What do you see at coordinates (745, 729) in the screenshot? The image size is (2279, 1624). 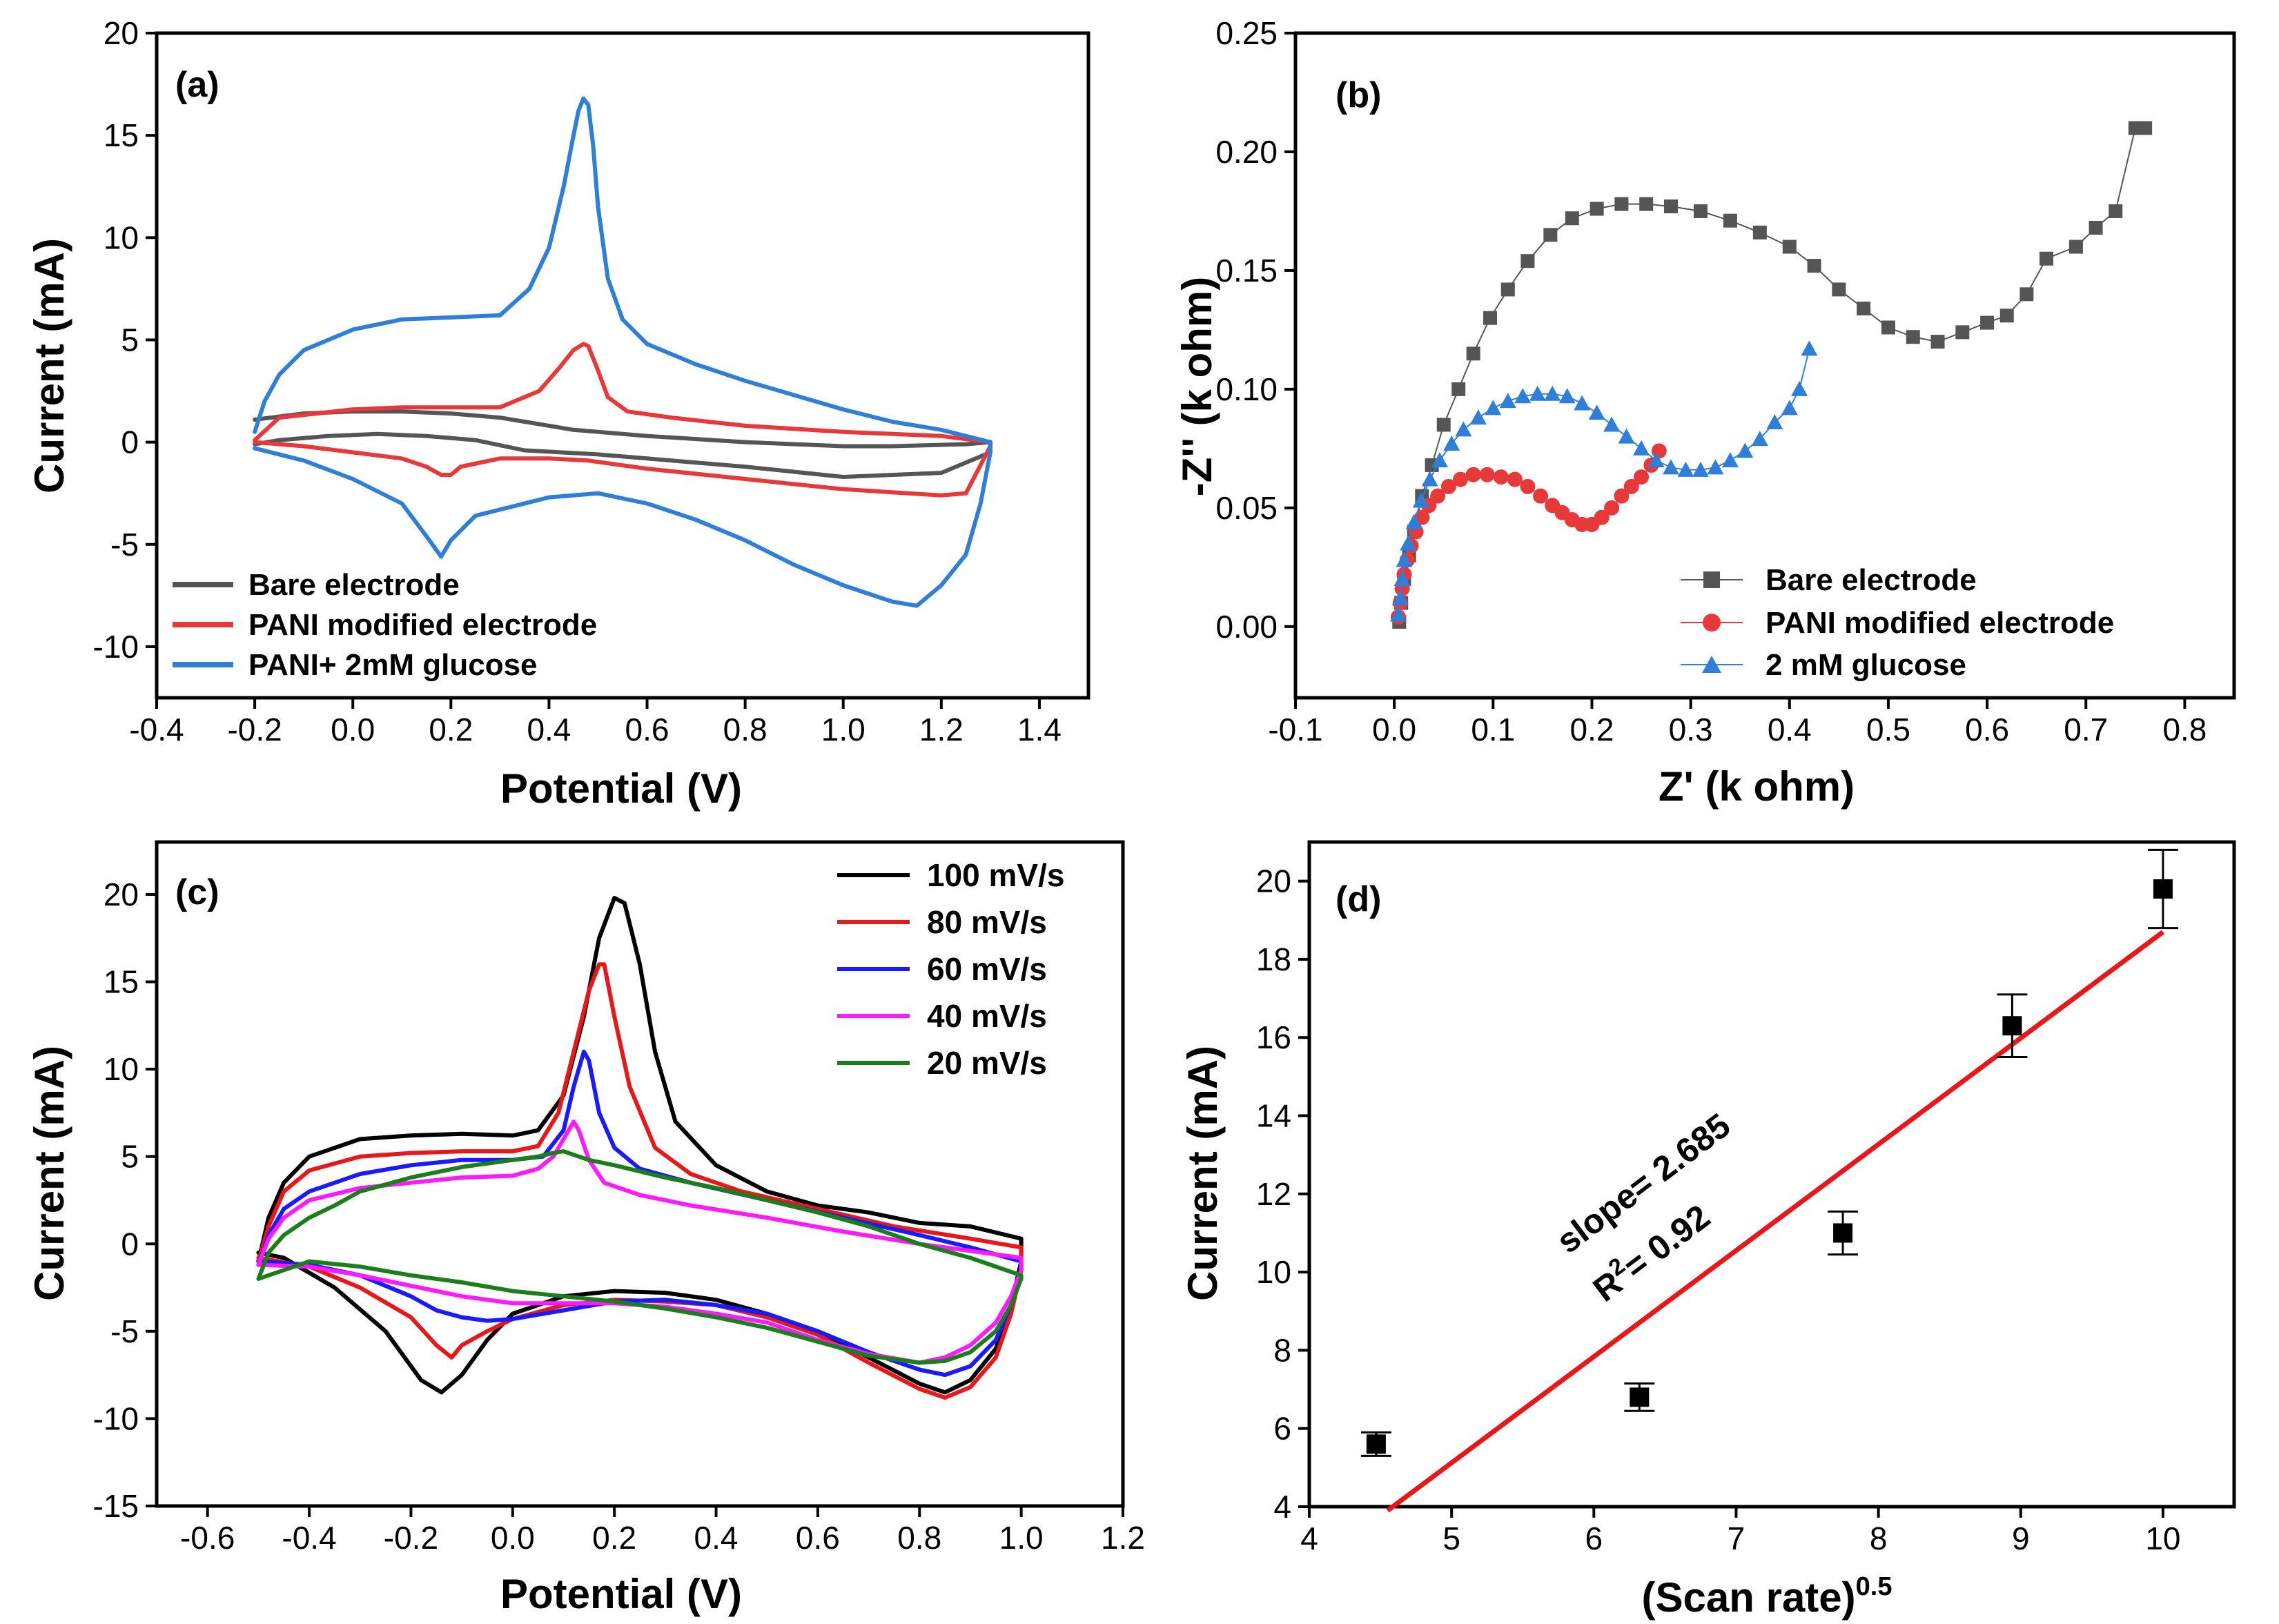 I see `panel-a-xtick-label: 0.8` at bounding box center [745, 729].